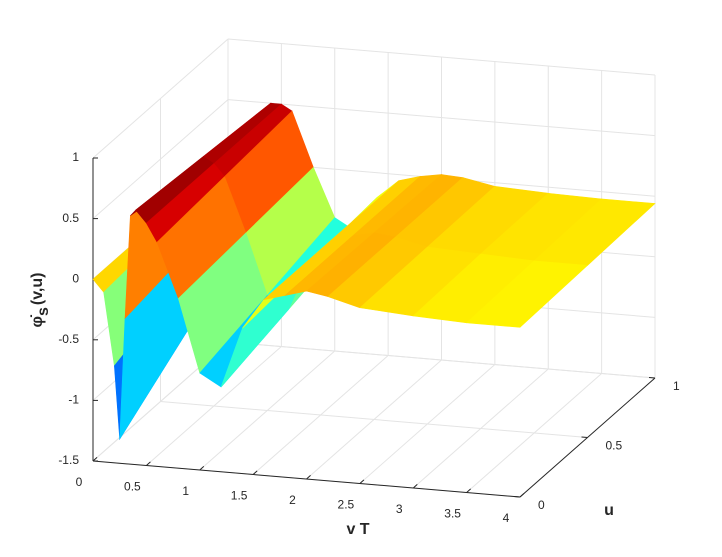  Describe the element at coordinates (68, 460) in the screenshot. I see `z-tick-label: -1.5` at that location.